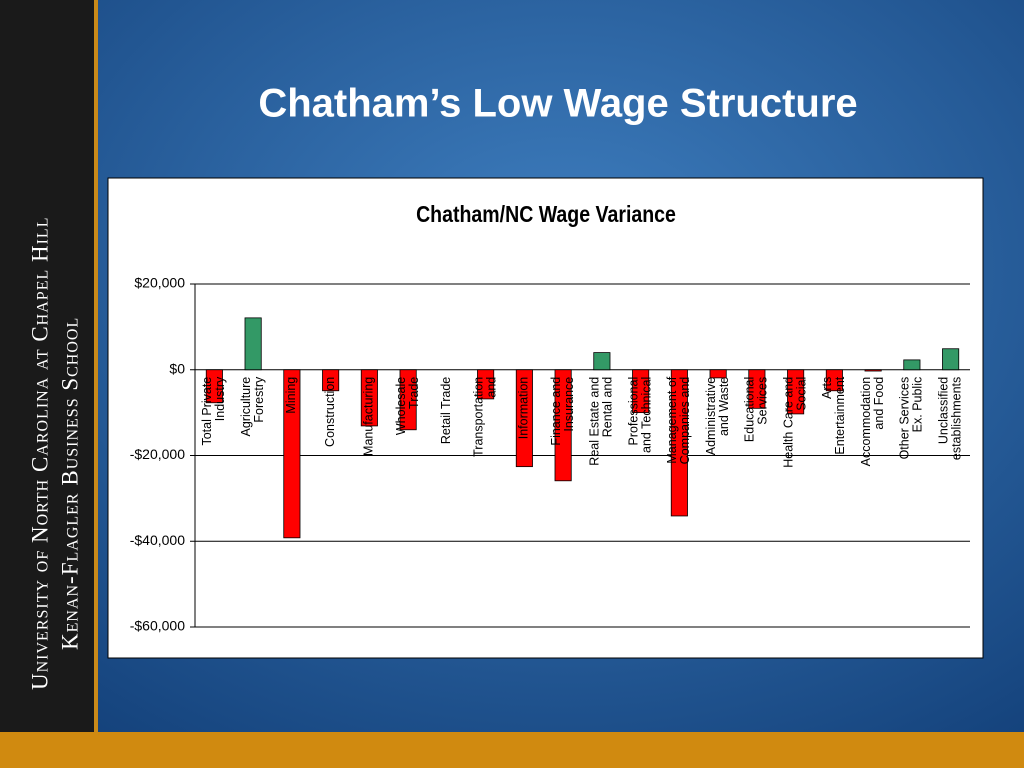 This screenshot has height=773, width=1024. I want to click on x-tick-label: Trade, so click(414, 393).